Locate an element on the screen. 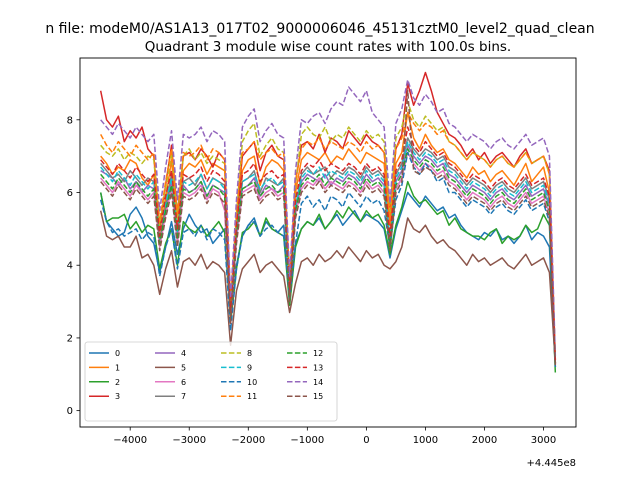 This screenshot has height=480, width=640. y-tick-label: 6 is located at coordinates (70, 193).